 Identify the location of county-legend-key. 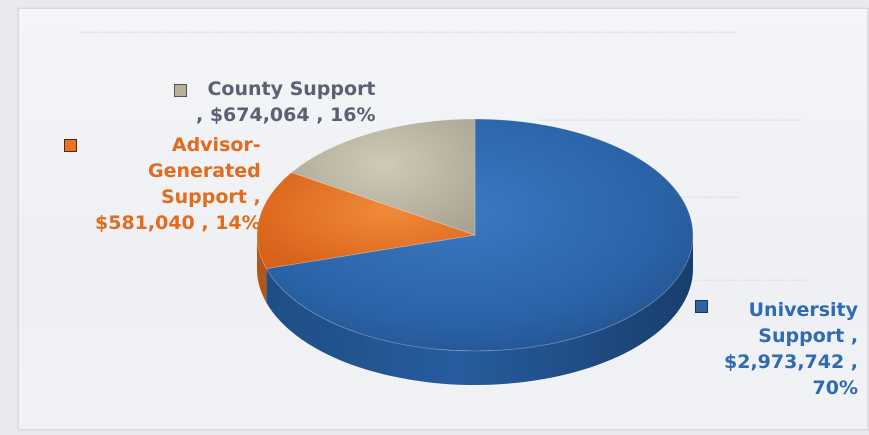
(180, 90).